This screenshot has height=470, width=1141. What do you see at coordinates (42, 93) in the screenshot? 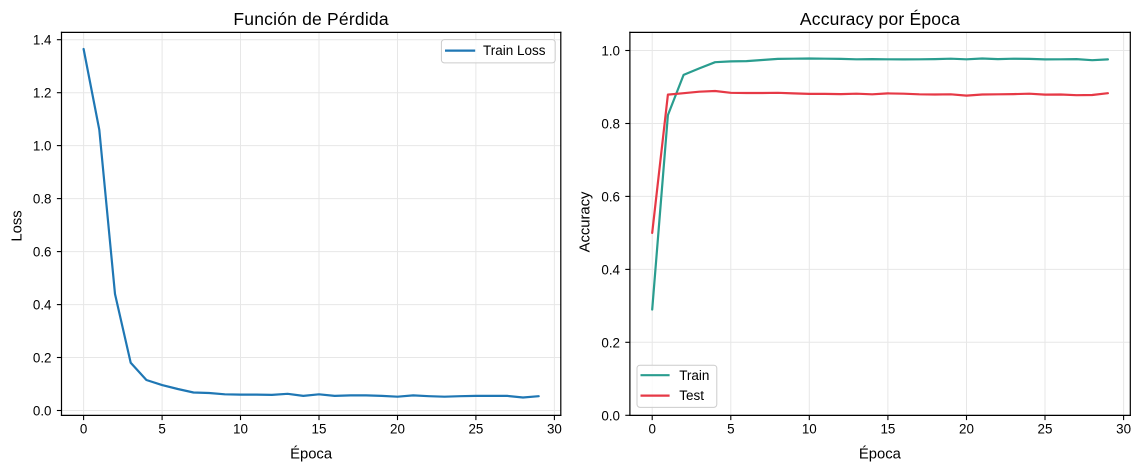
I see `svg-text: 1.2` at bounding box center [42, 93].